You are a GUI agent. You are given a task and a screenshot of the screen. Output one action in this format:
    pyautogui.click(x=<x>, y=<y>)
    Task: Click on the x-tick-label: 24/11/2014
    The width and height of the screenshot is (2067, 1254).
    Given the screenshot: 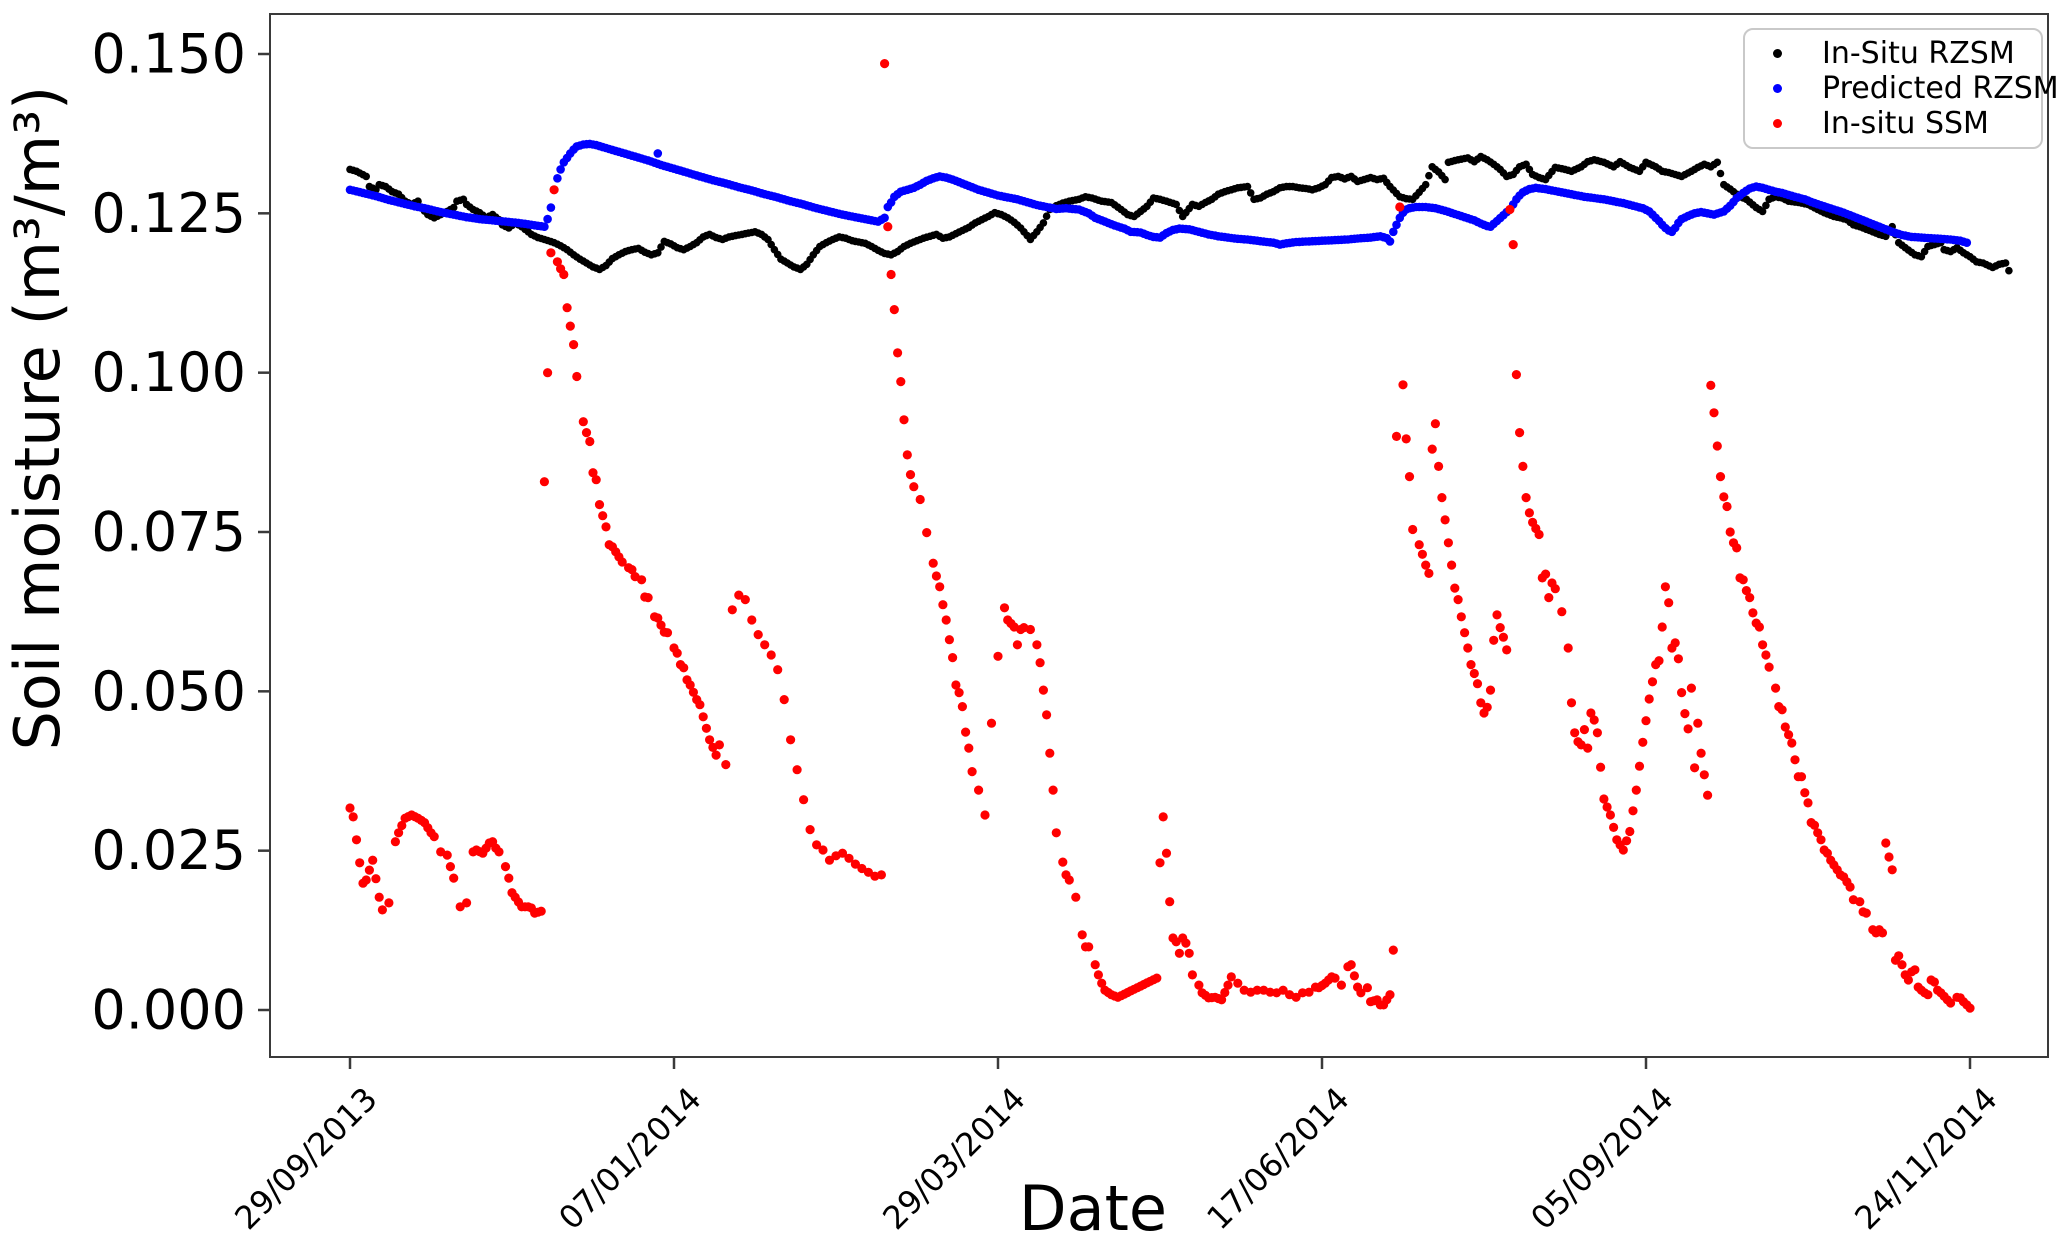 What is the action you would take?
    pyautogui.click(x=1925, y=1158)
    